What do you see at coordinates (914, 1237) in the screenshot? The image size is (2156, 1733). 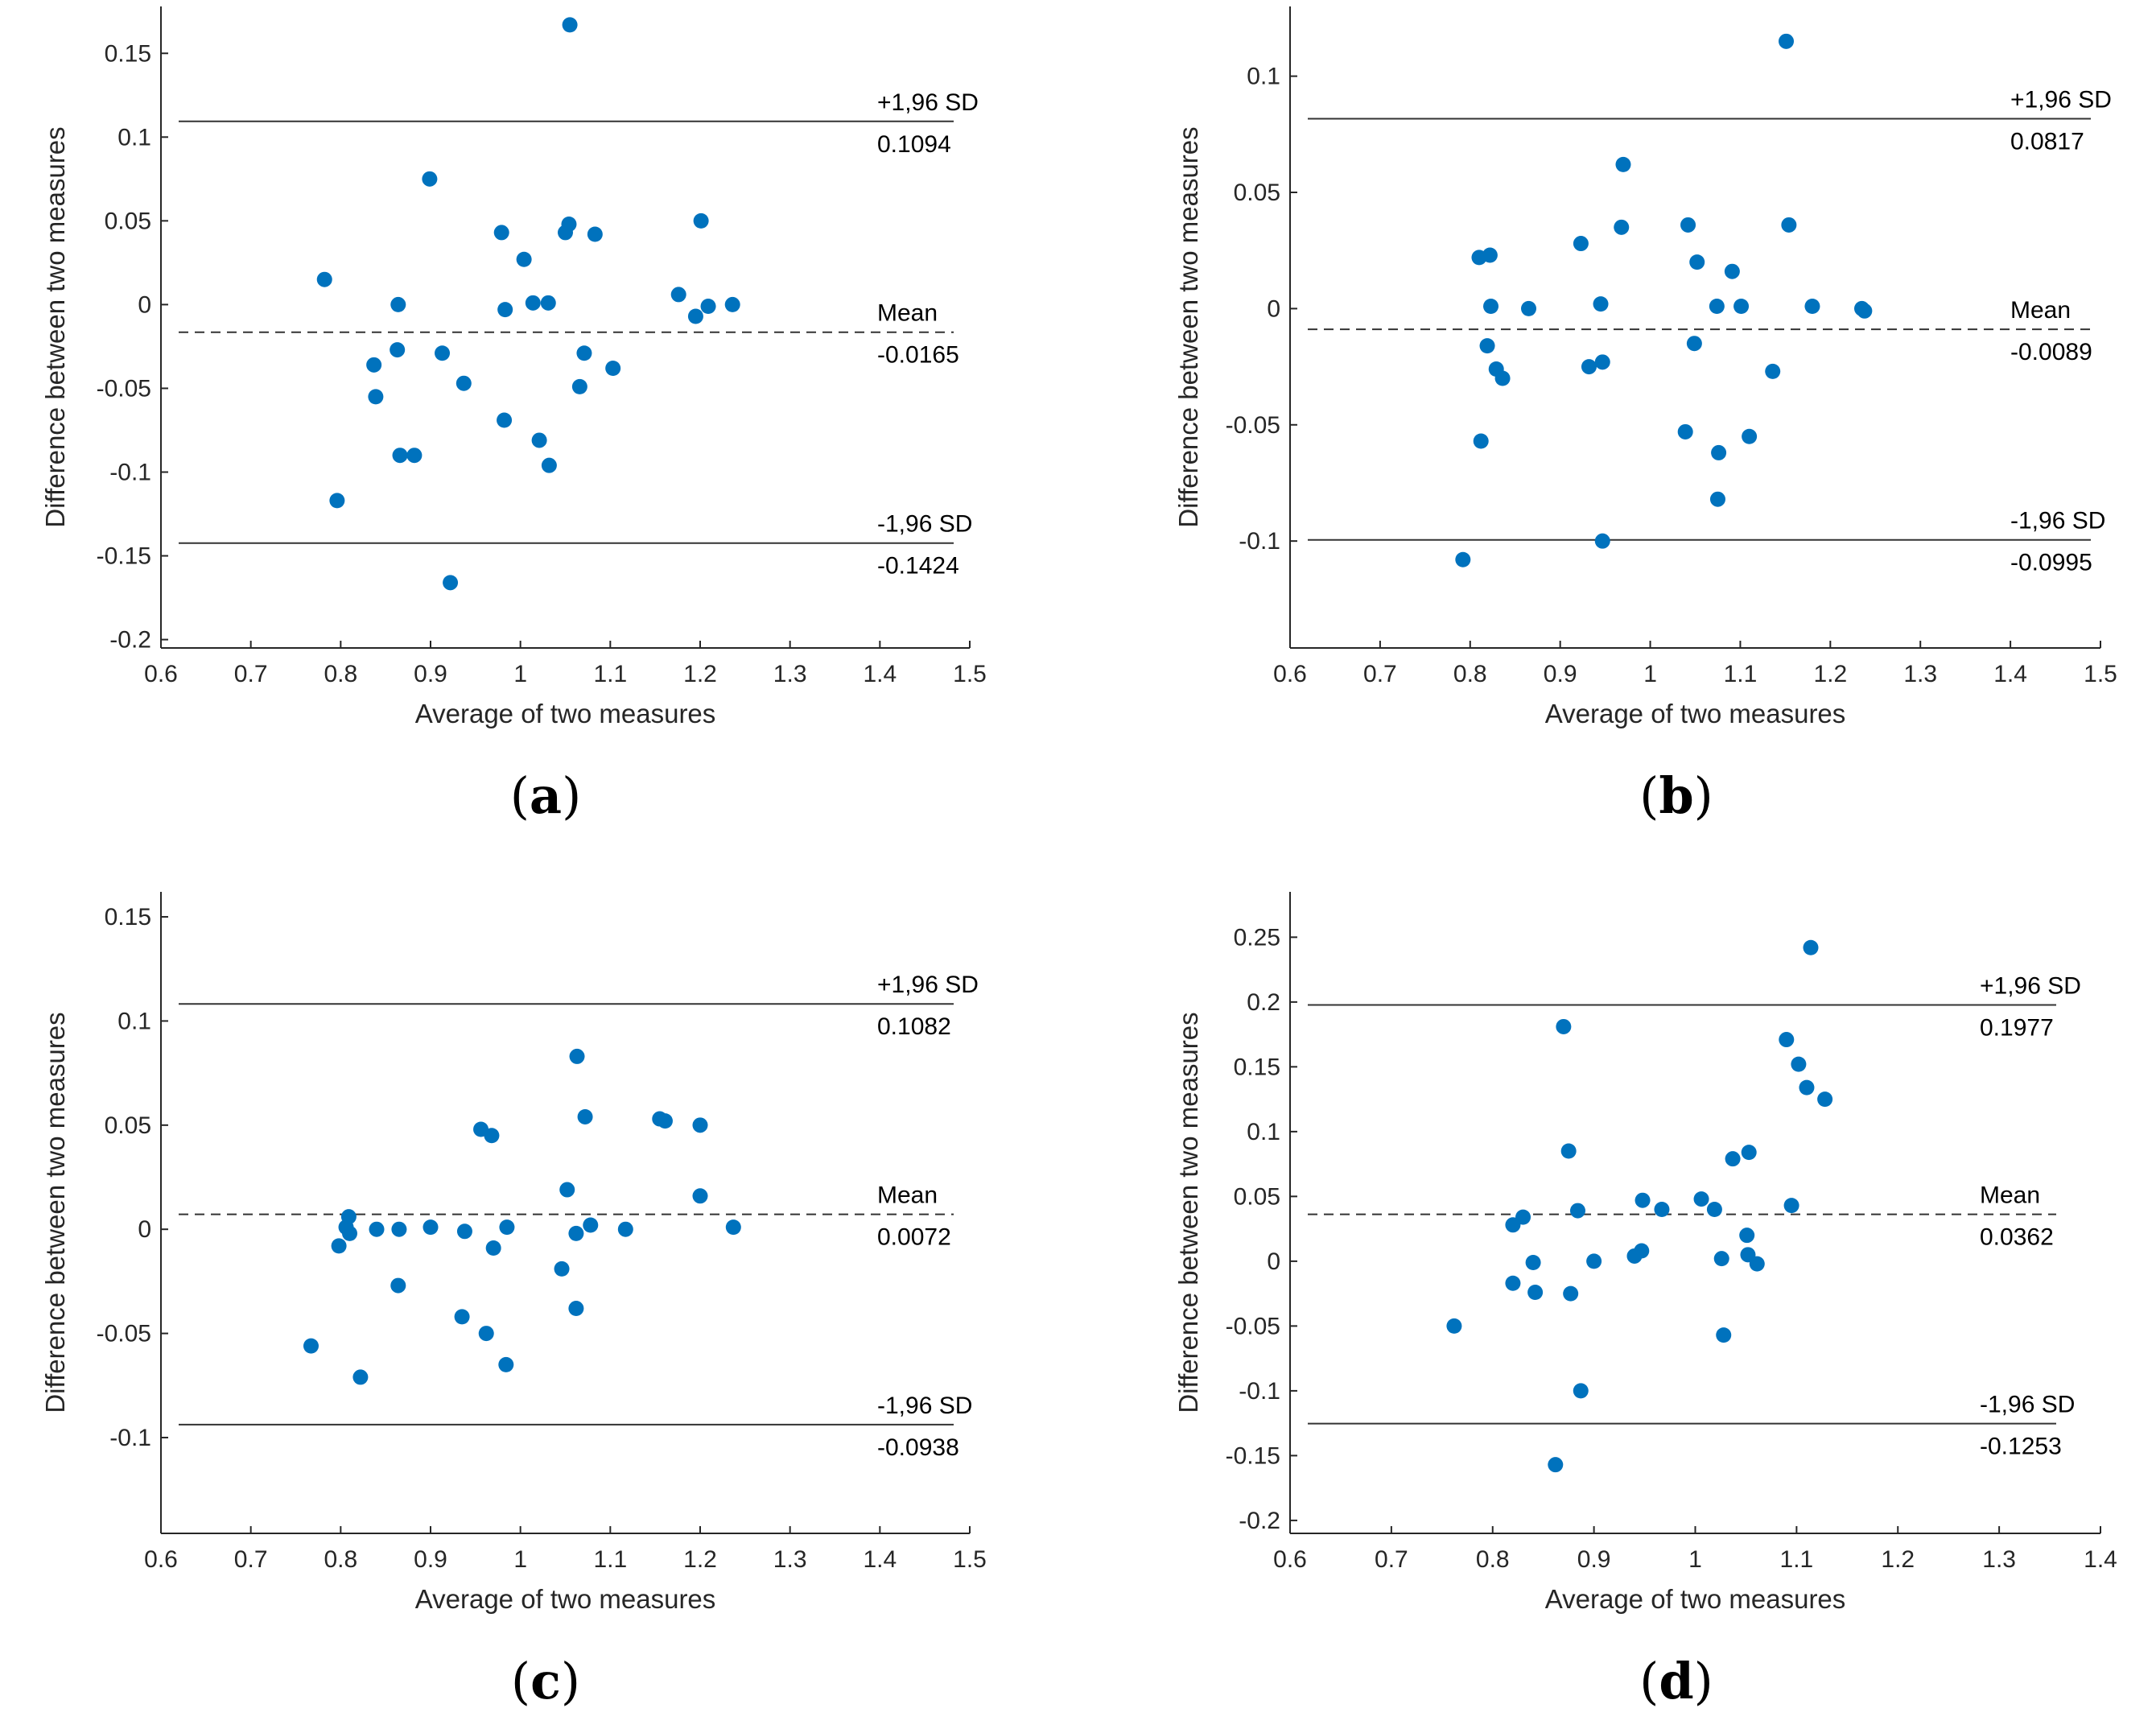 I see `mean-line-value: 0.0072` at bounding box center [914, 1237].